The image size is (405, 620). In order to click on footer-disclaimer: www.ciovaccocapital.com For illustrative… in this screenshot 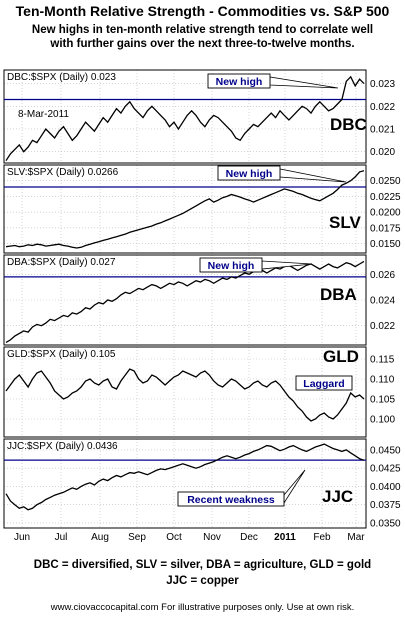, I will do `click(202, 607)`.